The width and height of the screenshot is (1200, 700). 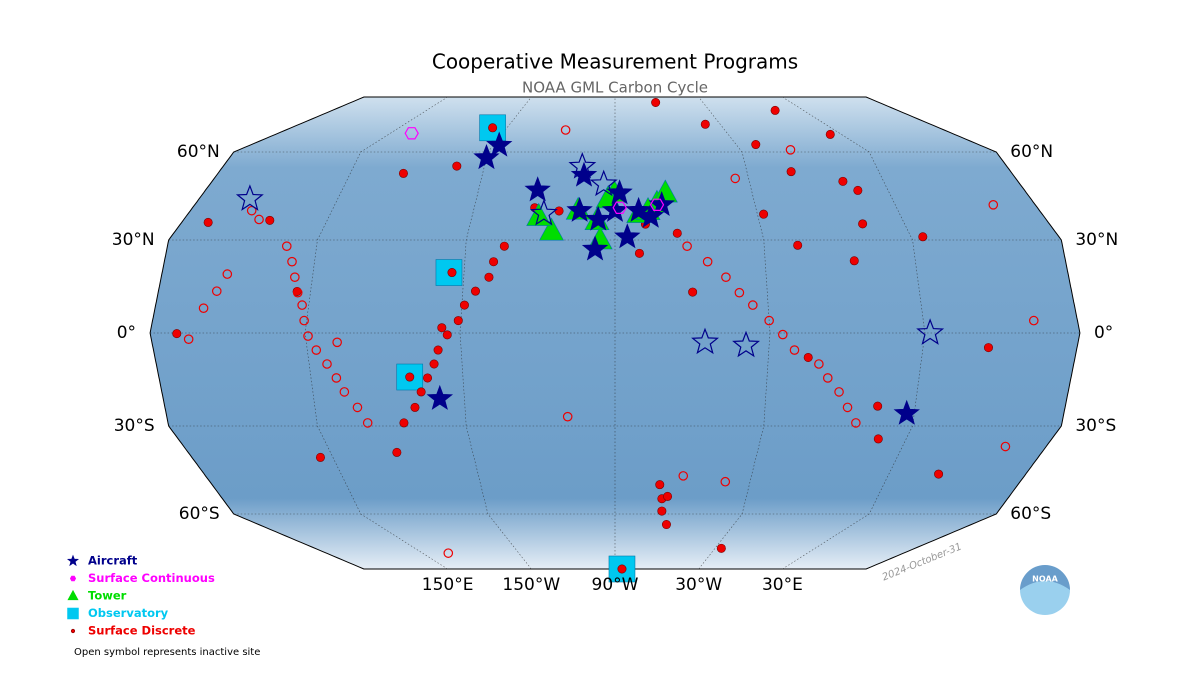 I want to click on lat-label-right: 60°S, so click(x=1030, y=514).